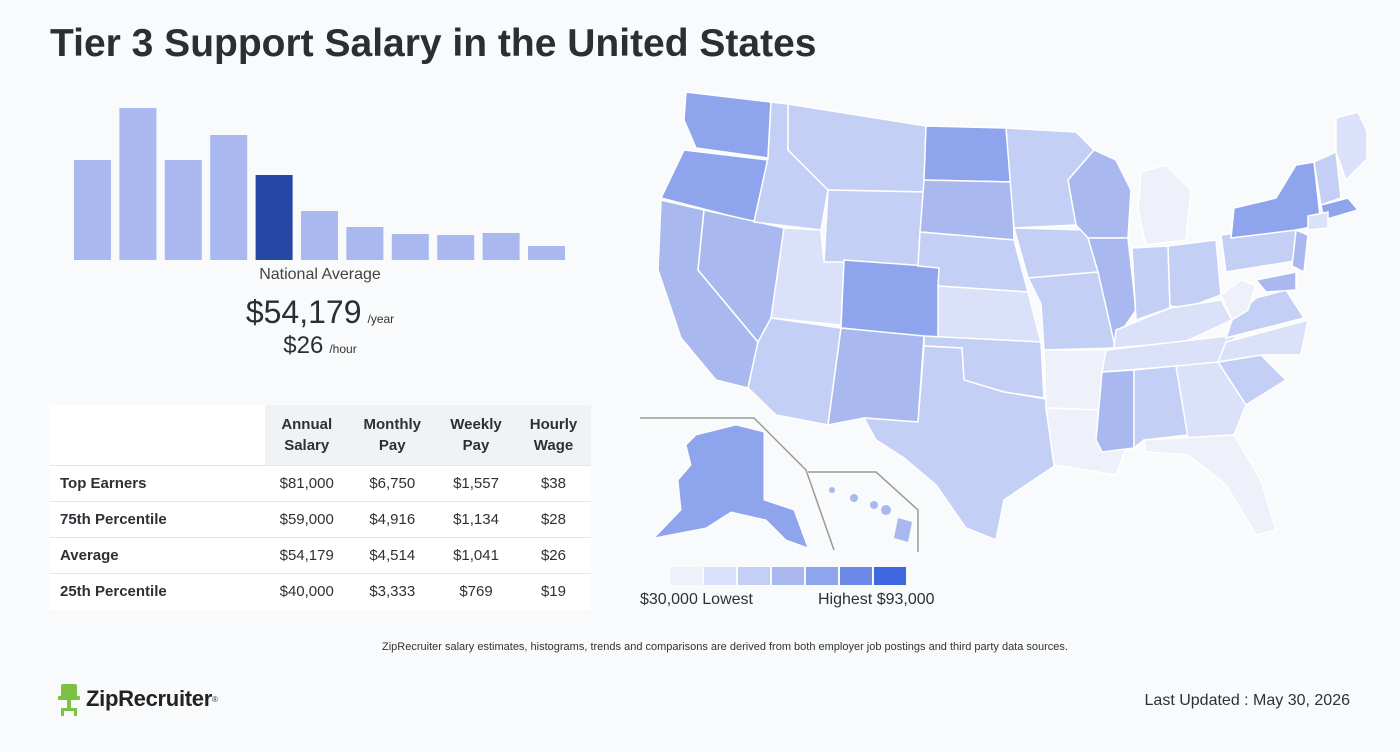  I want to click on national-average-hourly: $26/hour, so click(320, 346).